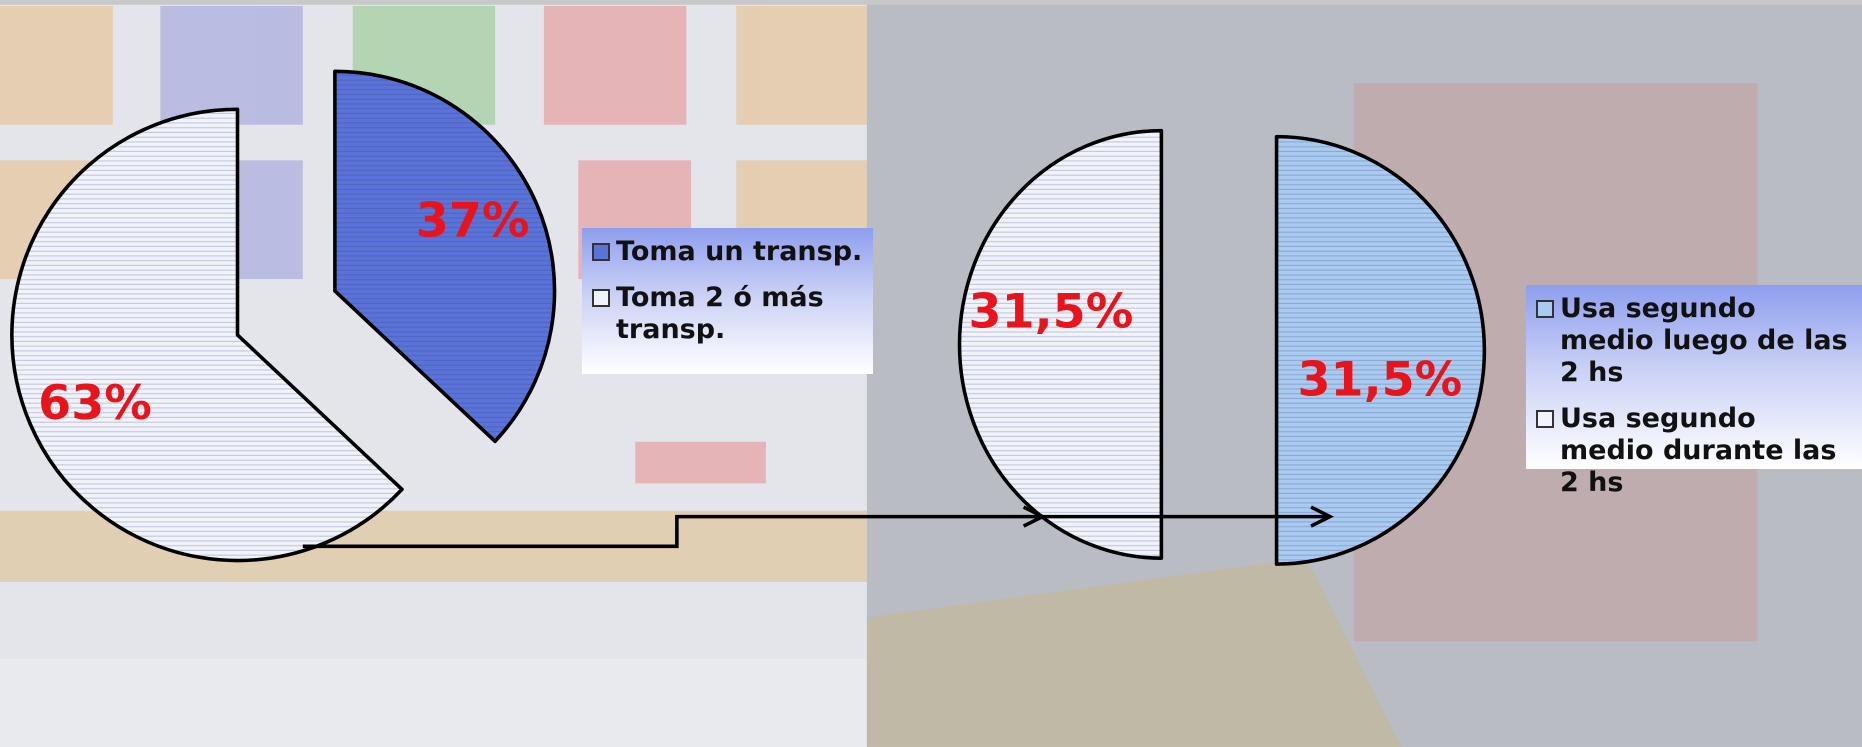 This screenshot has width=1862, height=747. Describe the element at coordinates (720, 313) in the screenshot. I see `legend-label: Toma 2 ó más transp.` at that location.